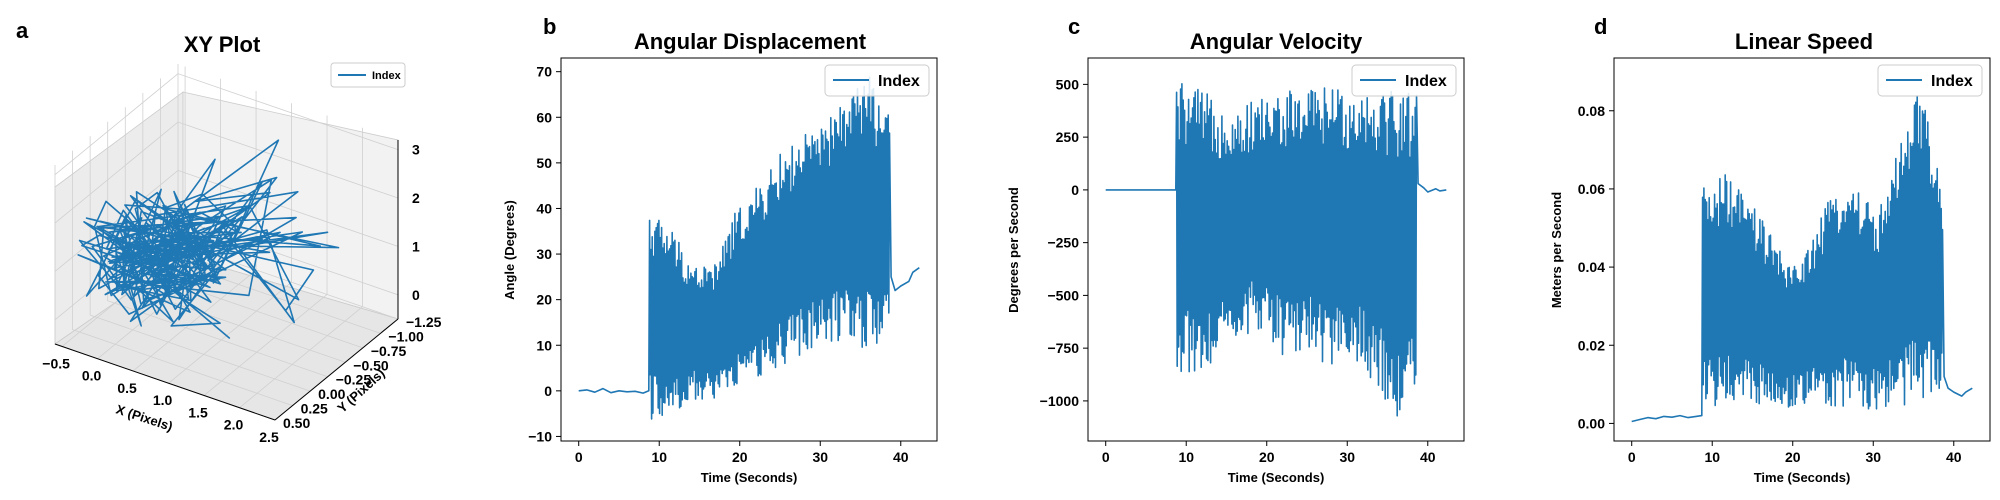 Image resolution: width=2000 pixels, height=500 pixels. Describe the element at coordinates (1267, 457) in the screenshot. I see `x-tick-label-c-2: 20` at that location.